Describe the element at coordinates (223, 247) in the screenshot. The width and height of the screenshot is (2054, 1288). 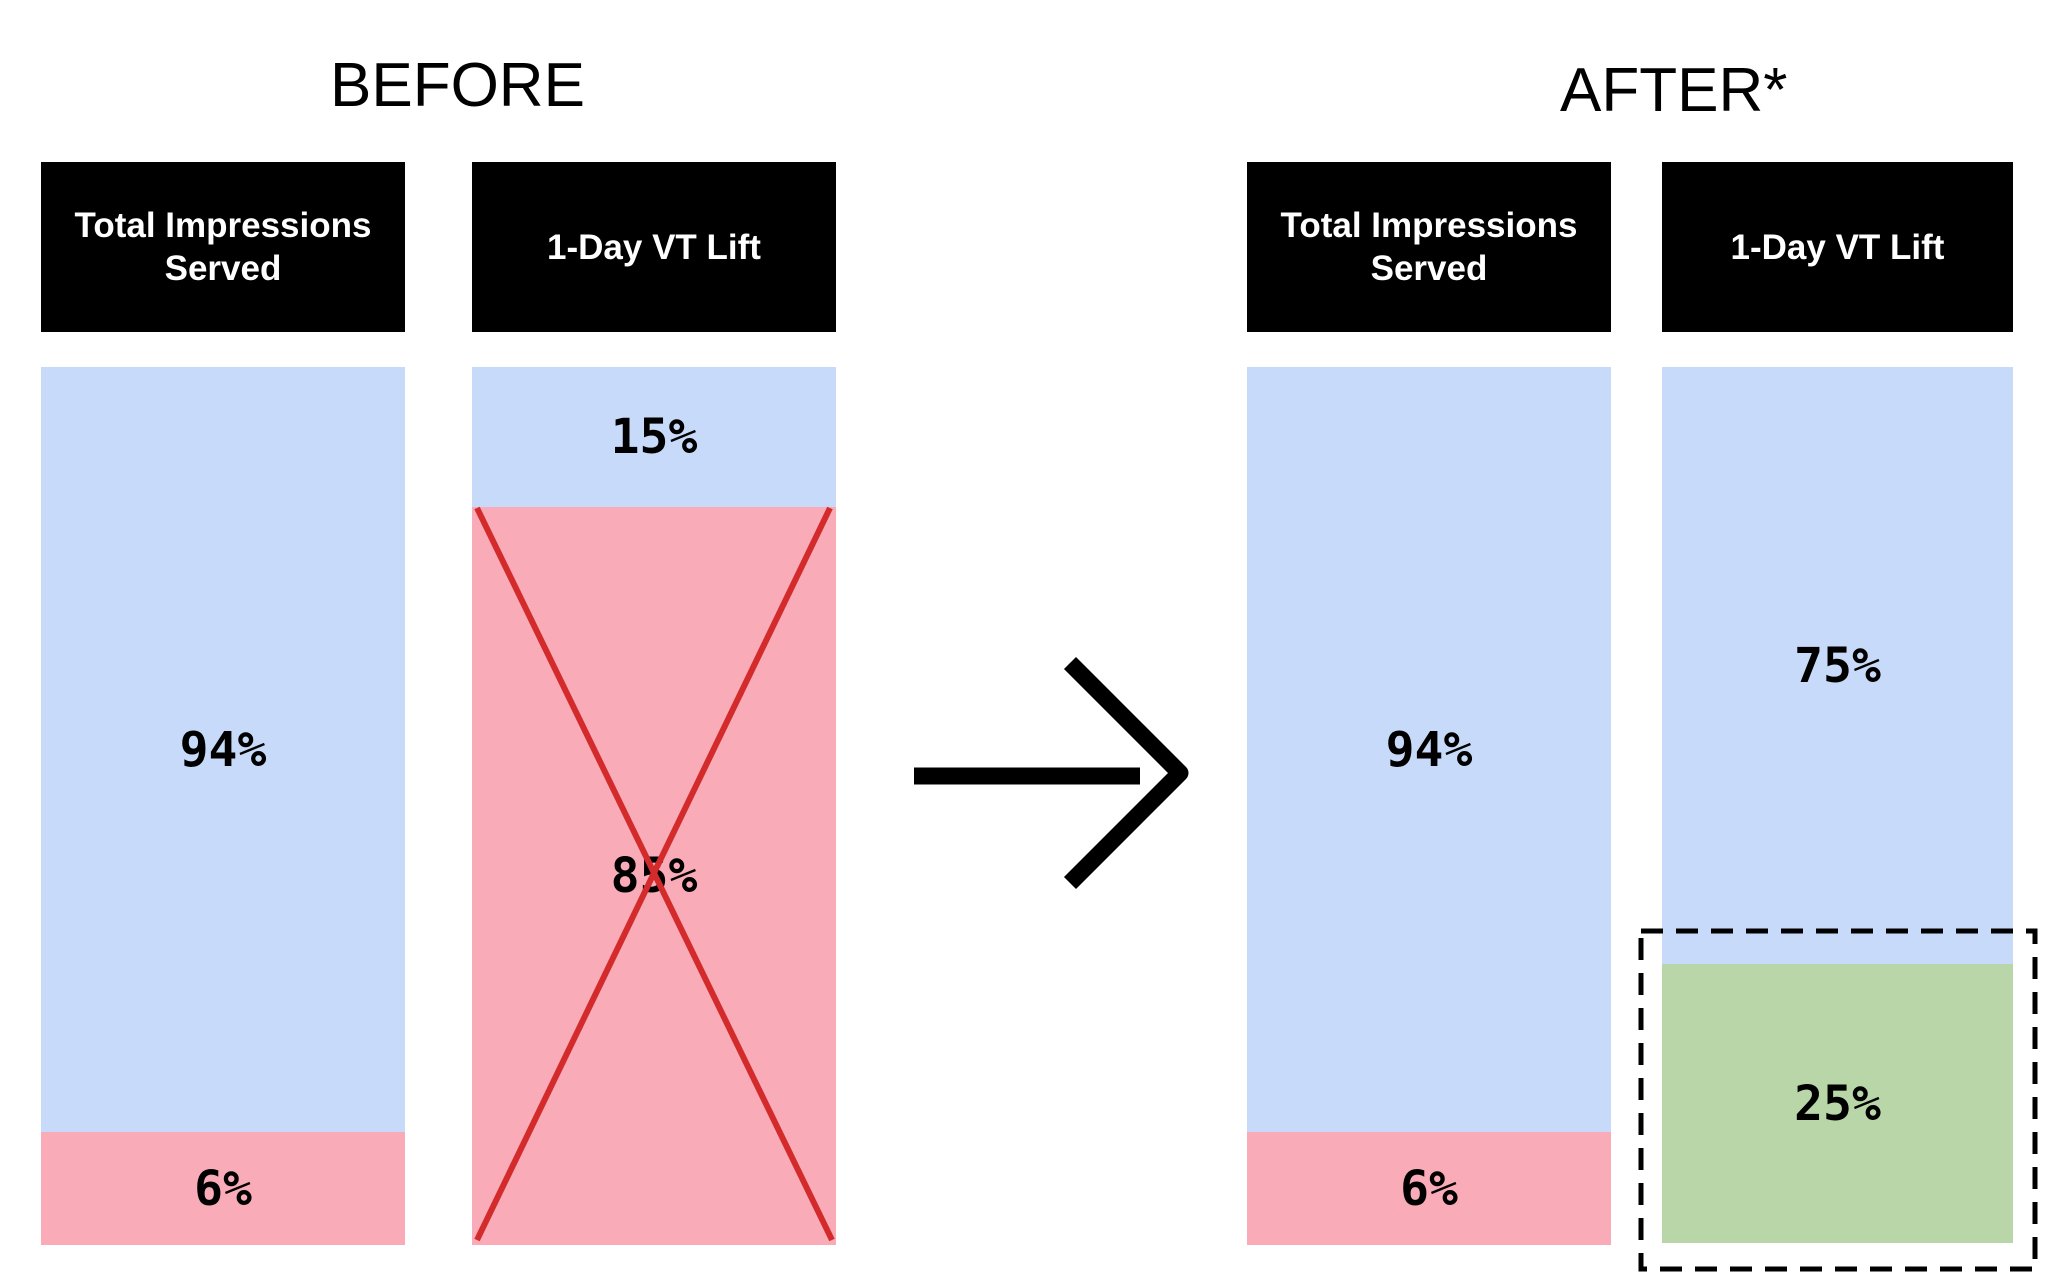
I see `before-impressions-header: Total Impressions Served` at that location.